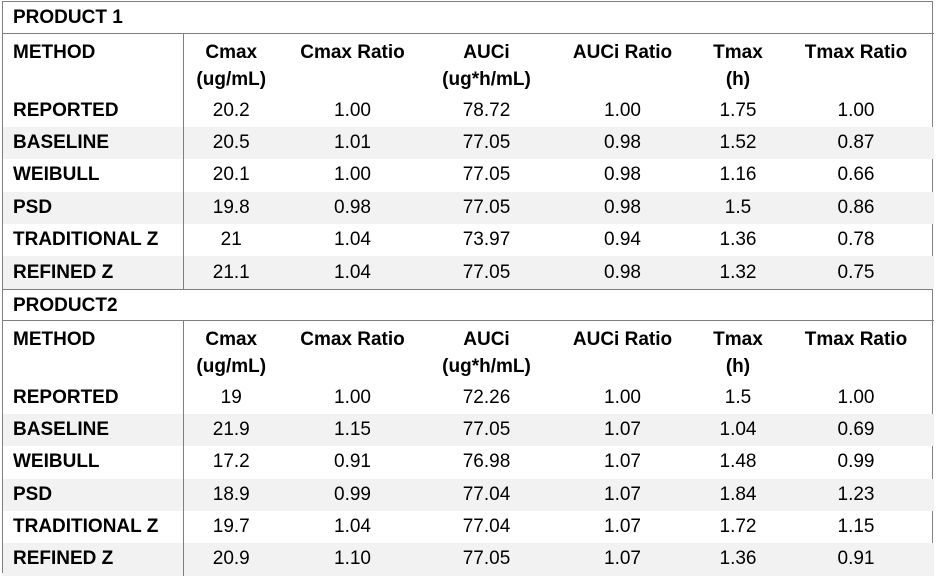 This screenshot has width=936, height=576. I want to click on value-cell: 0.78, so click(856, 240).